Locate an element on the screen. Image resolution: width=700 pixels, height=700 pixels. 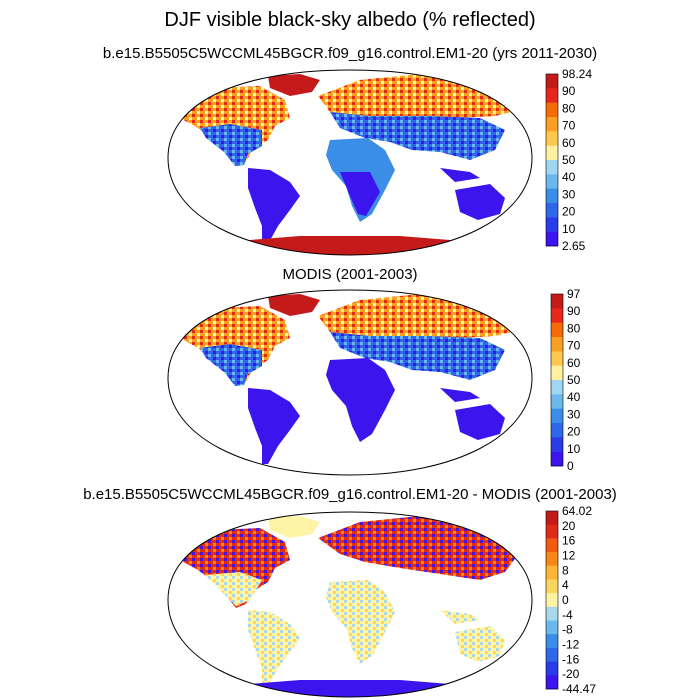
diff-eurasia is located at coordinates (419, 548).